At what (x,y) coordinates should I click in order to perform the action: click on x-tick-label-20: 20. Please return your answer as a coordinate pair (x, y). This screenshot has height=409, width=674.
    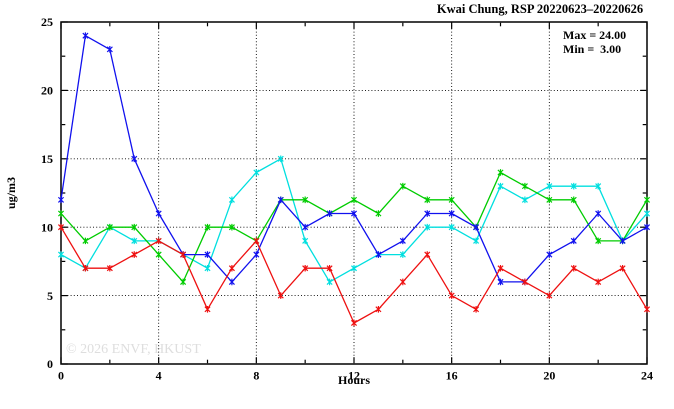
    Looking at the image, I should click on (549, 376).